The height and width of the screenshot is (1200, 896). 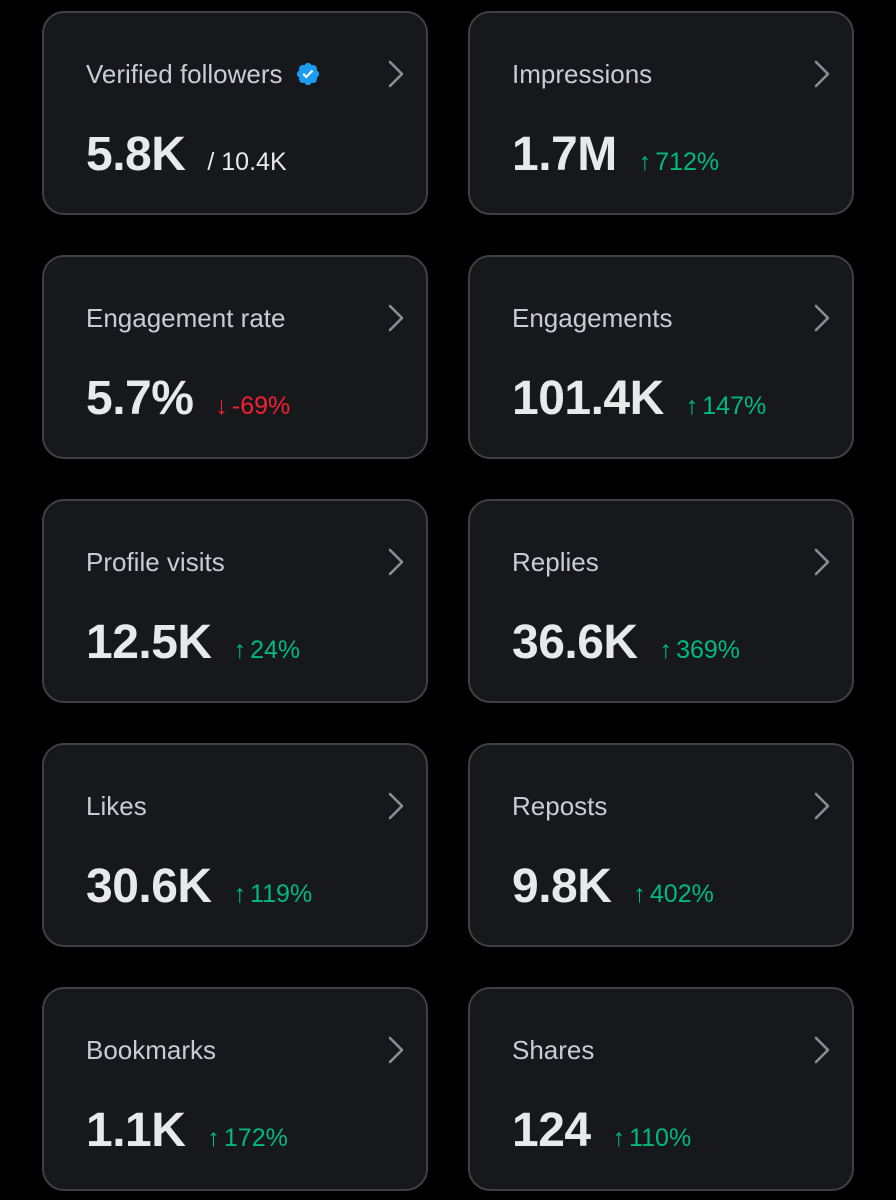 What do you see at coordinates (661, 113) in the screenshot?
I see `card-impressions: Impressions 1.7M ↑ 712%` at bounding box center [661, 113].